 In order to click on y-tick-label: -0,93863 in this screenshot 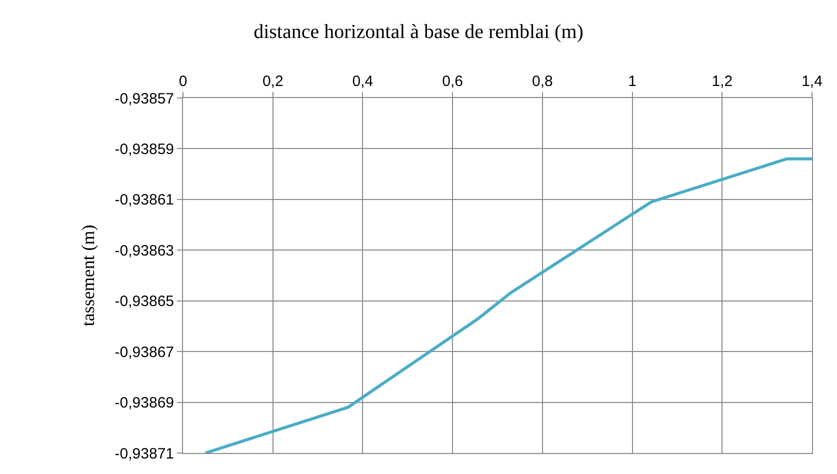, I will do `click(144, 251)`.